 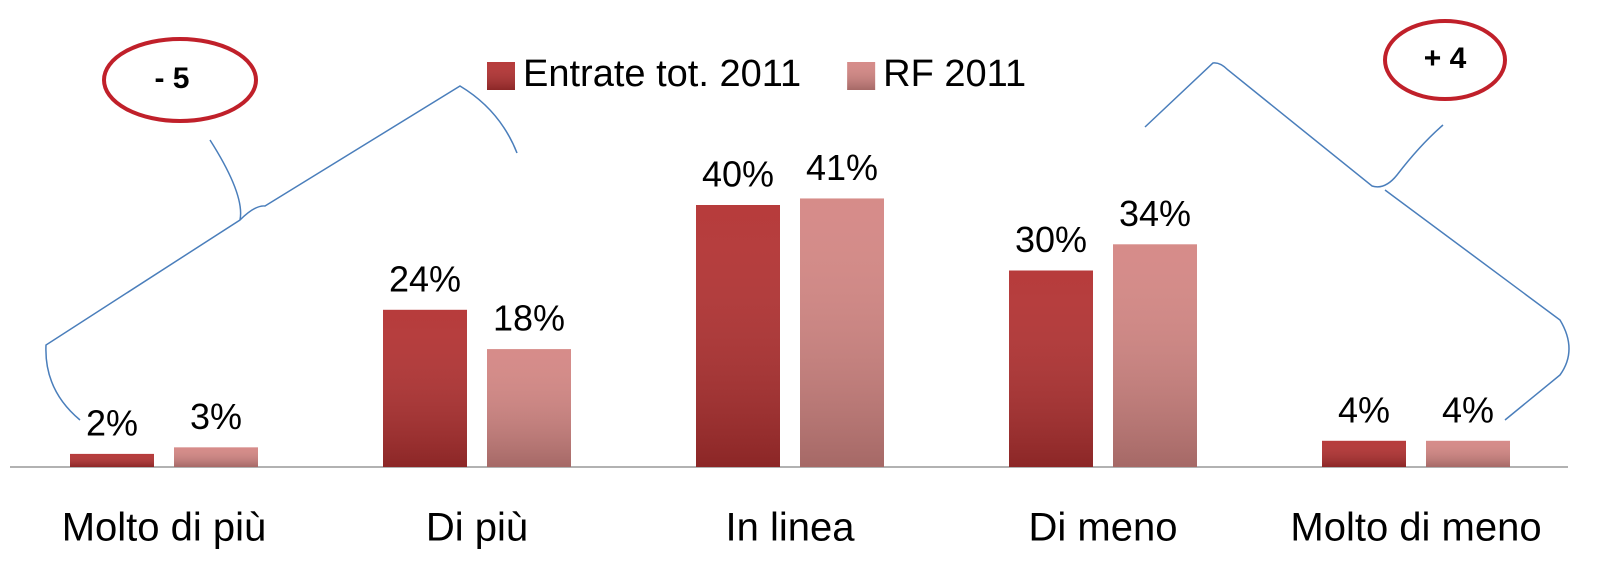 I want to click on value-label: 30%, so click(x=1051, y=239).